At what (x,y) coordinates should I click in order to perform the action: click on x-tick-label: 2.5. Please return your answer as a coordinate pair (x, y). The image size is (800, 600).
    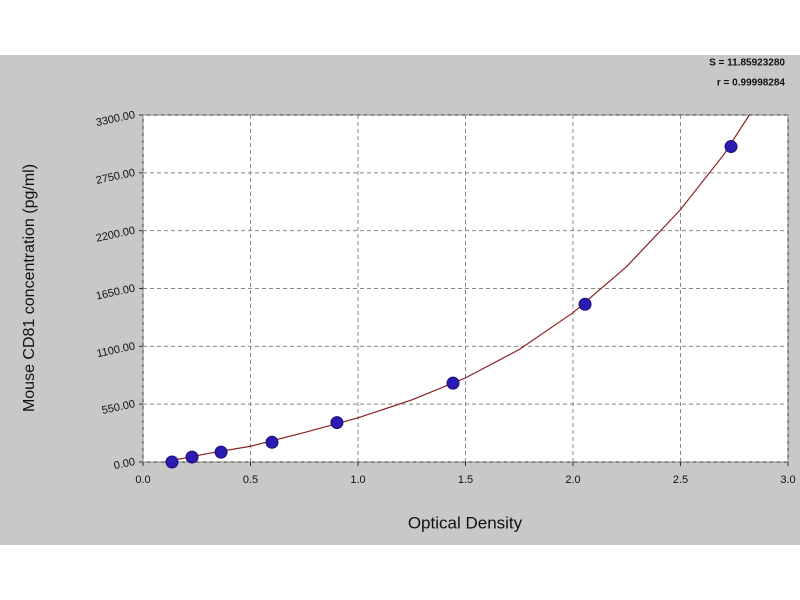
    Looking at the image, I should click on (680, 480).